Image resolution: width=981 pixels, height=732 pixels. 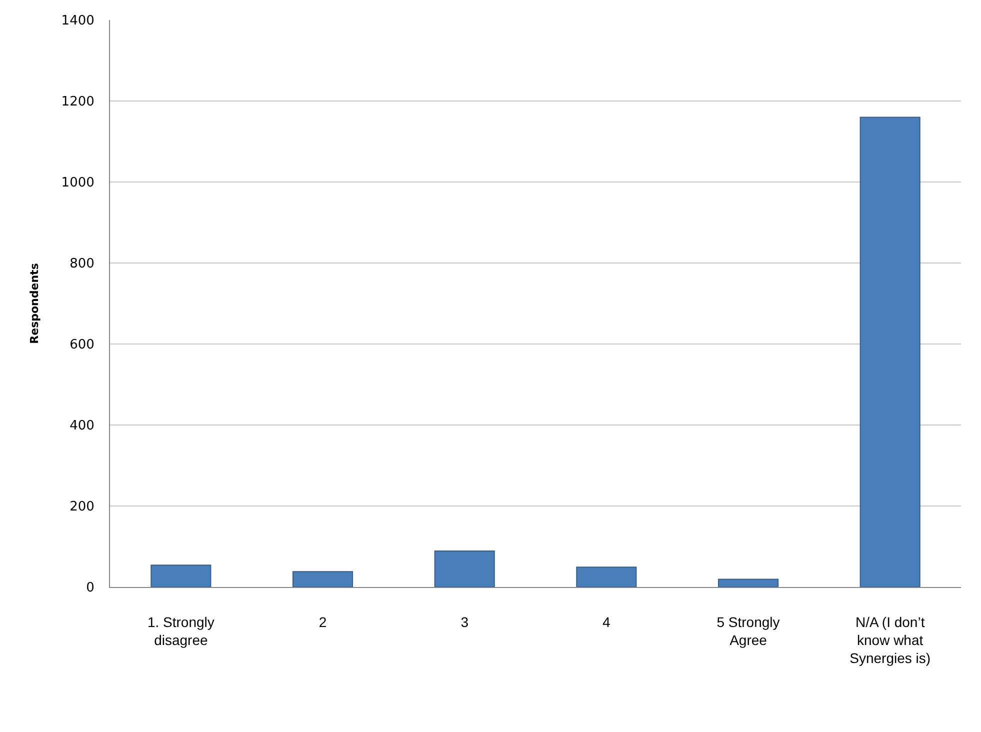 What do you see at coordinates (77, 183) in the screenshot?
I see `y-tick-label: 1000` at bounding box center [77, 183].